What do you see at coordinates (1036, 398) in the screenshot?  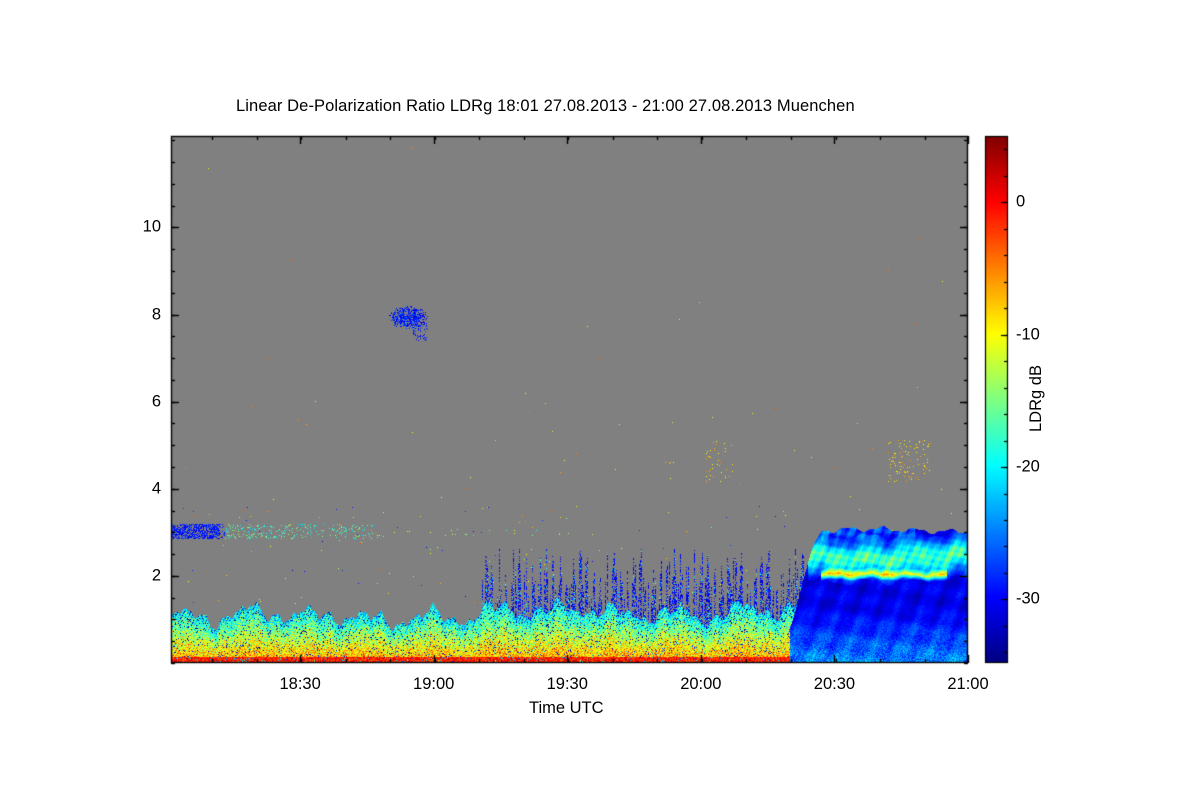 I see `colorbar-title: LDRg dB` at bounding box center [1036, 398].